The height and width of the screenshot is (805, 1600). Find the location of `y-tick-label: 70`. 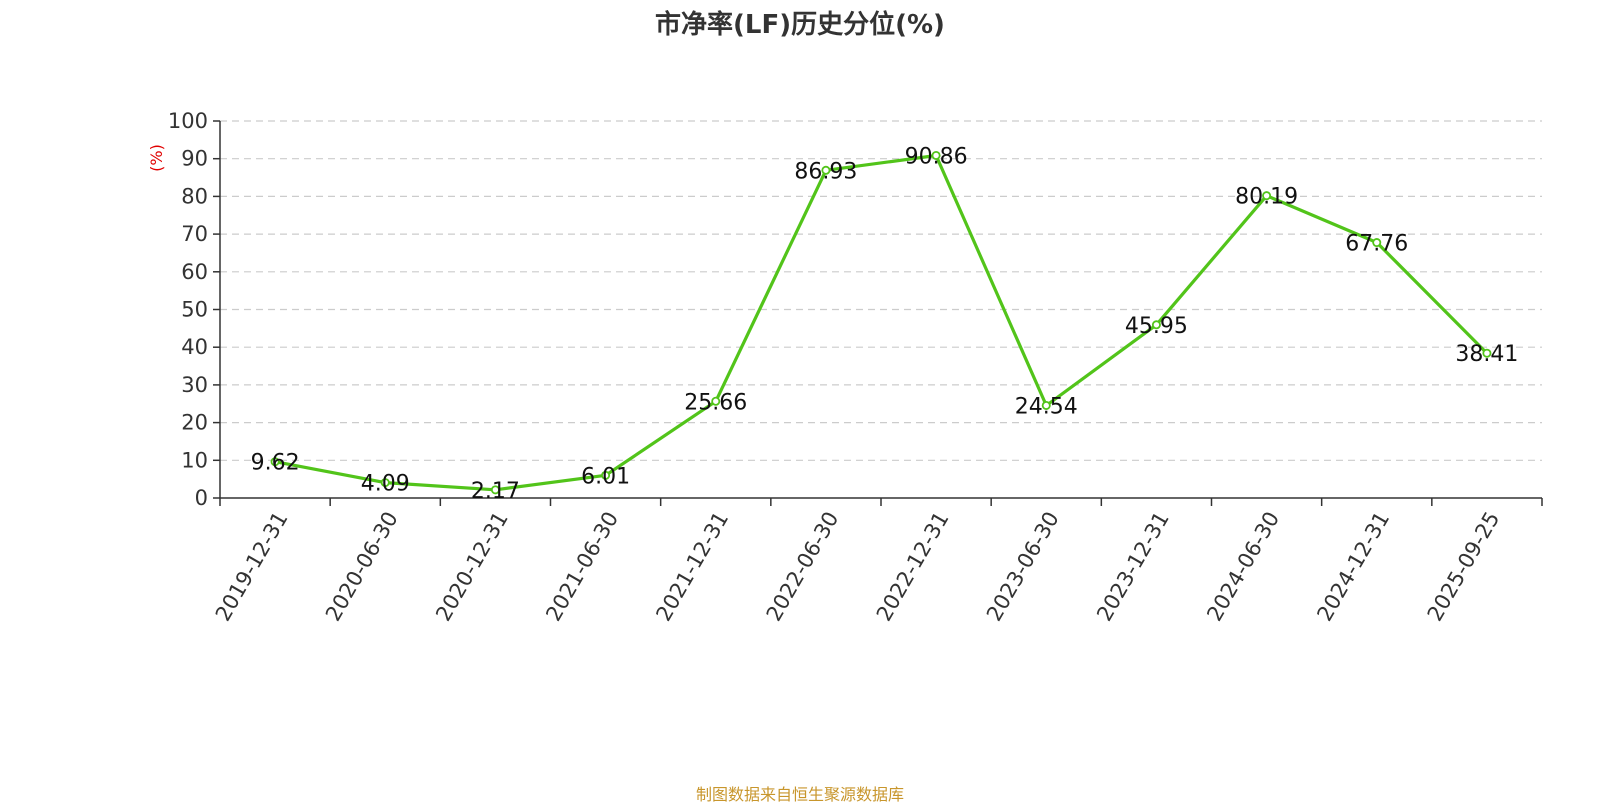

y-tick-label: 70 is located at coordinates (194, 234).